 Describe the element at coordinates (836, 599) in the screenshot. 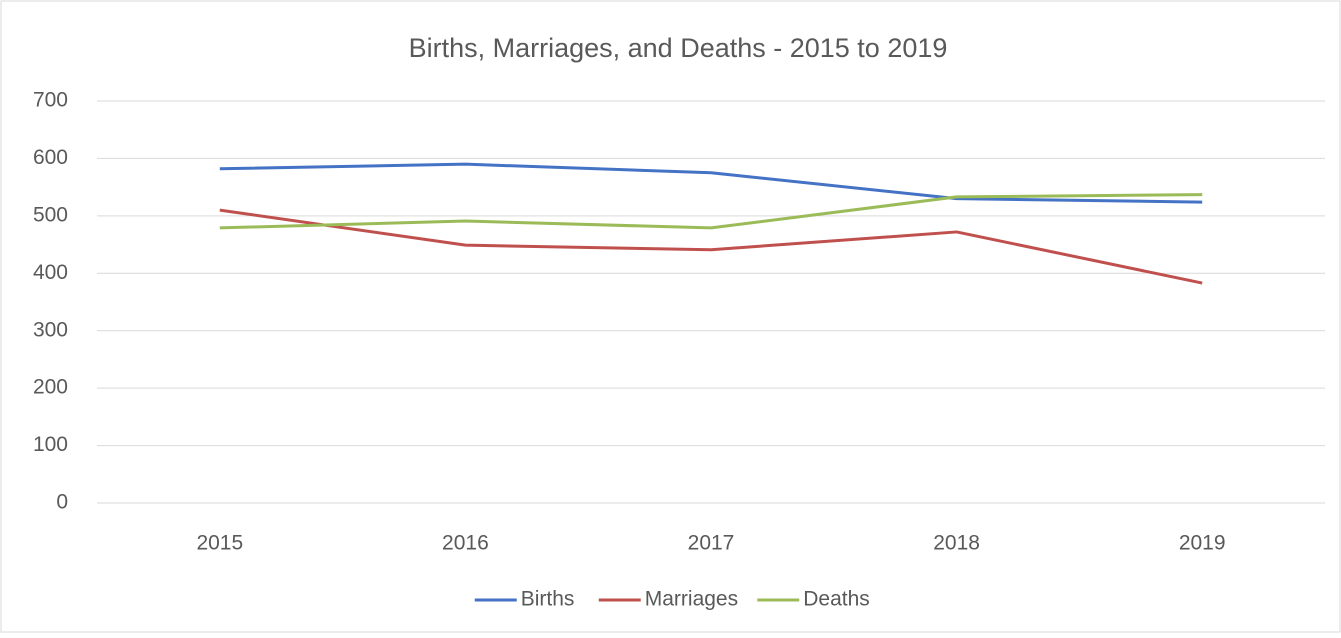

I see `legend-label: Deaths` at that location.